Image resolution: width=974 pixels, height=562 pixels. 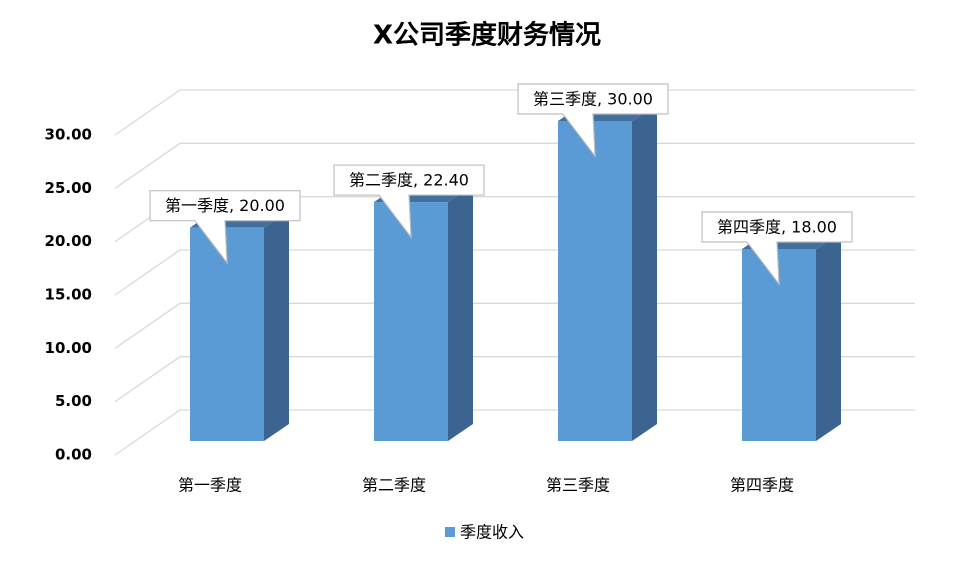 I want to click on data-label: 第四季度, 18.00, so click(x=777, y=227).